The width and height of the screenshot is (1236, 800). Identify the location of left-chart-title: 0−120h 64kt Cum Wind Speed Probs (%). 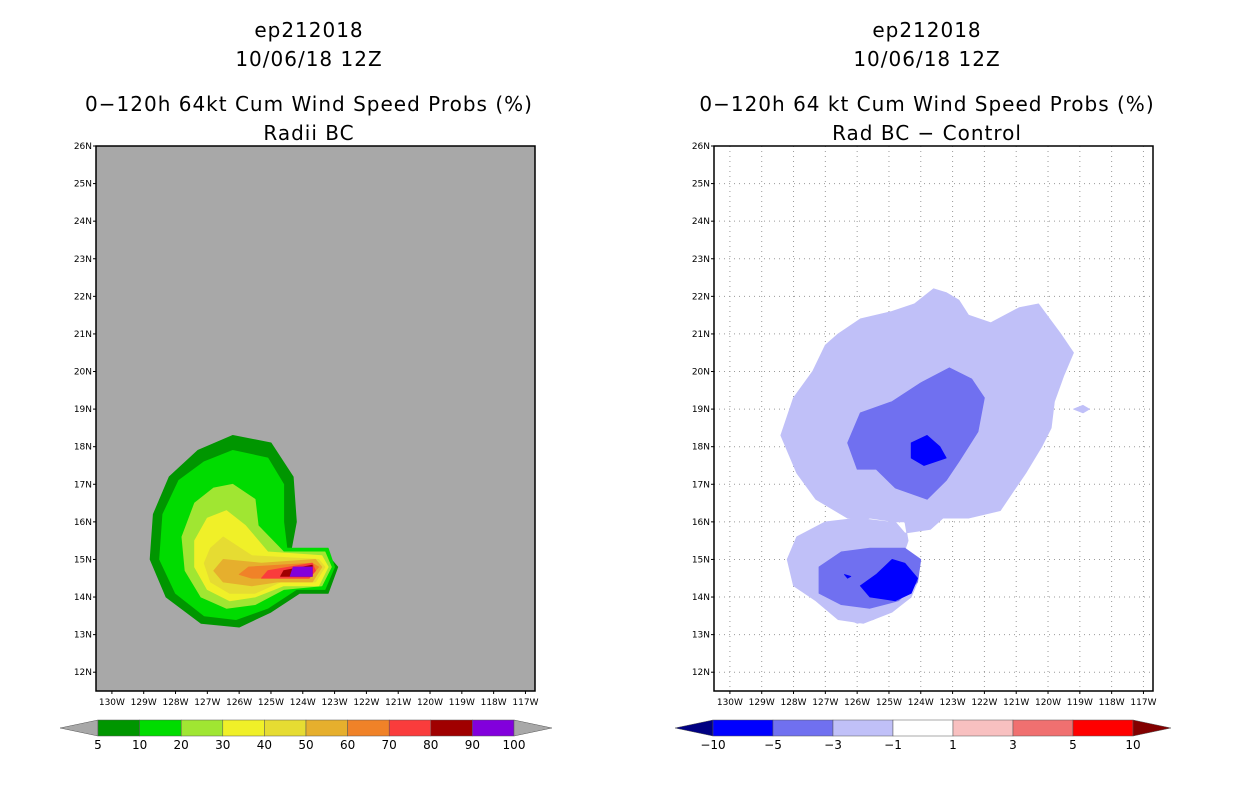
(309, 104).